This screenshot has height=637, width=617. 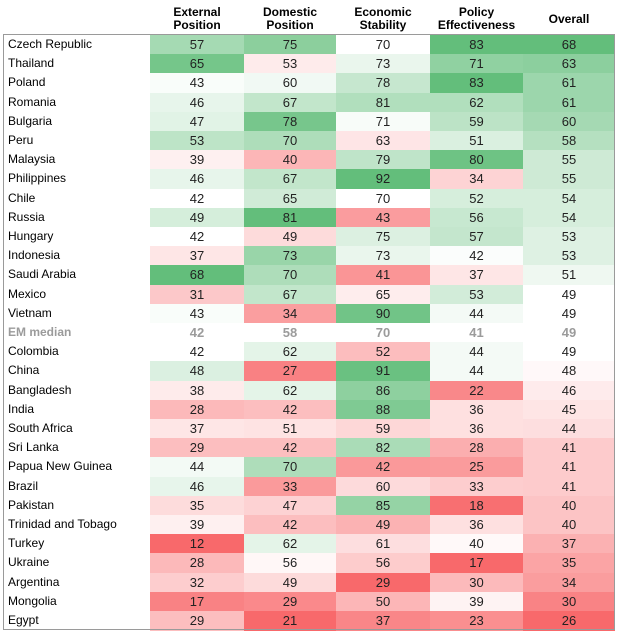 What do you see at coordinates (33, 351) in the screenshot?
I see `row-label: Colombia` at bounding box center [33, 351].